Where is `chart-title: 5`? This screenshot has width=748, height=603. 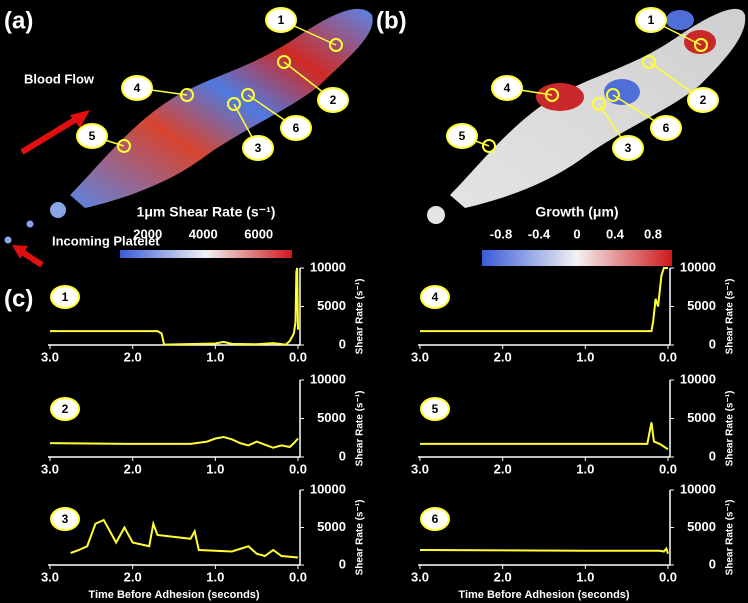 chart-title: 5 is located at coordinates (435, 409).